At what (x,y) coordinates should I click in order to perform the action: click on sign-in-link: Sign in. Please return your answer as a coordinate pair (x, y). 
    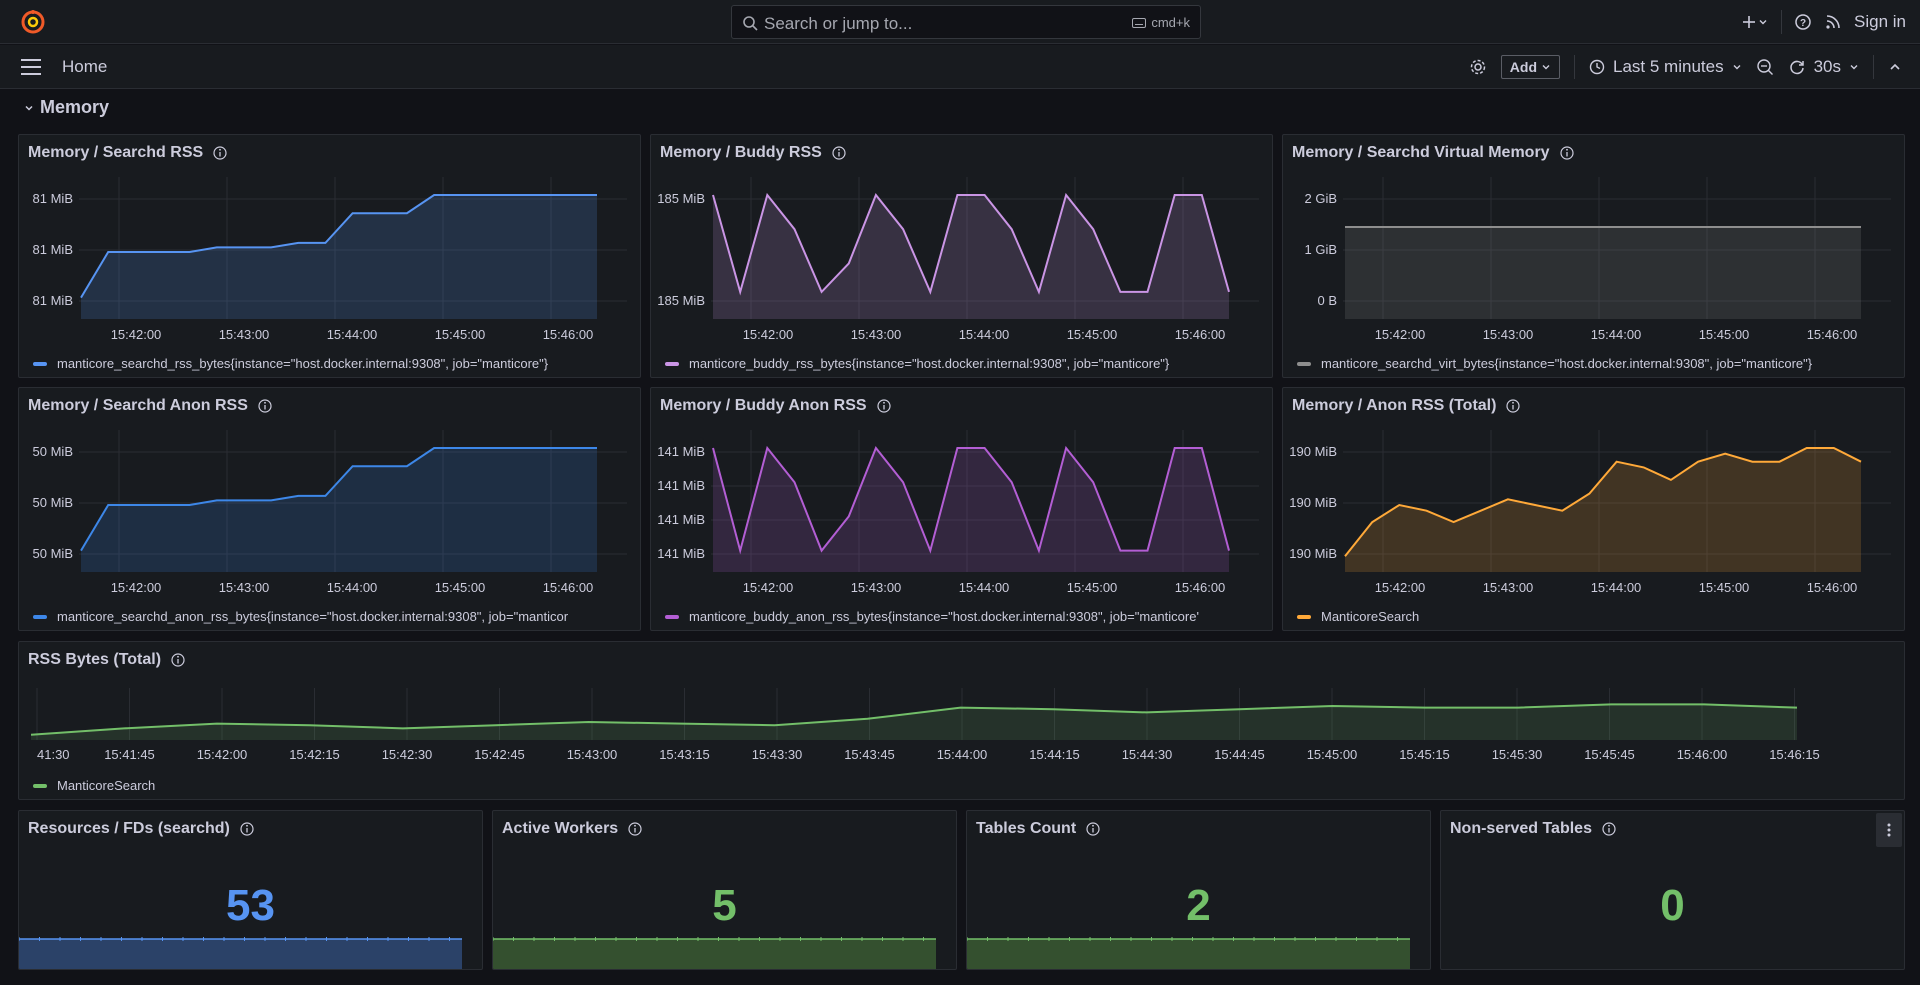
    Looking at the image, I should click on (1880, 21).